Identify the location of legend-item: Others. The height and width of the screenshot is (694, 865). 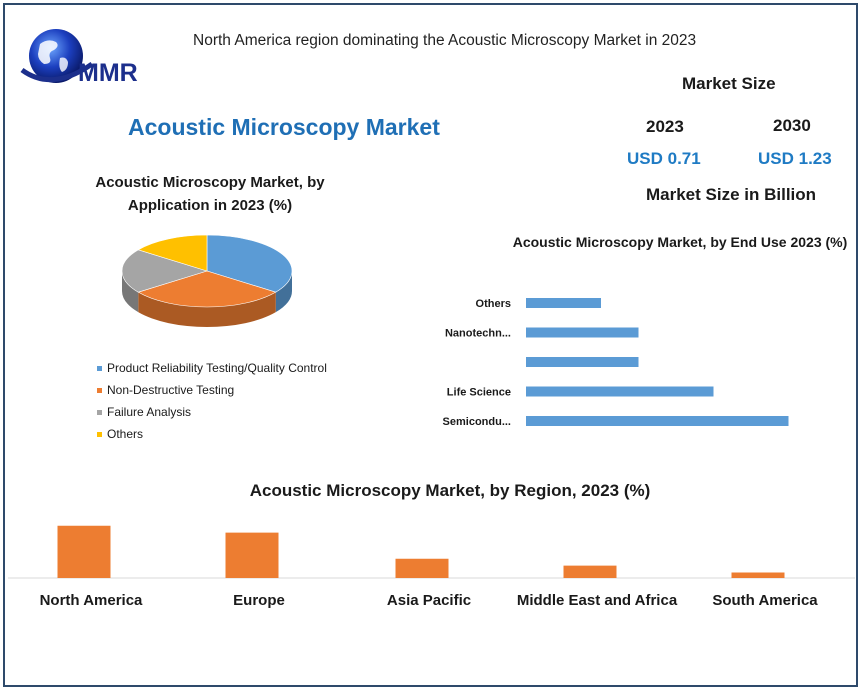
(212, 434).